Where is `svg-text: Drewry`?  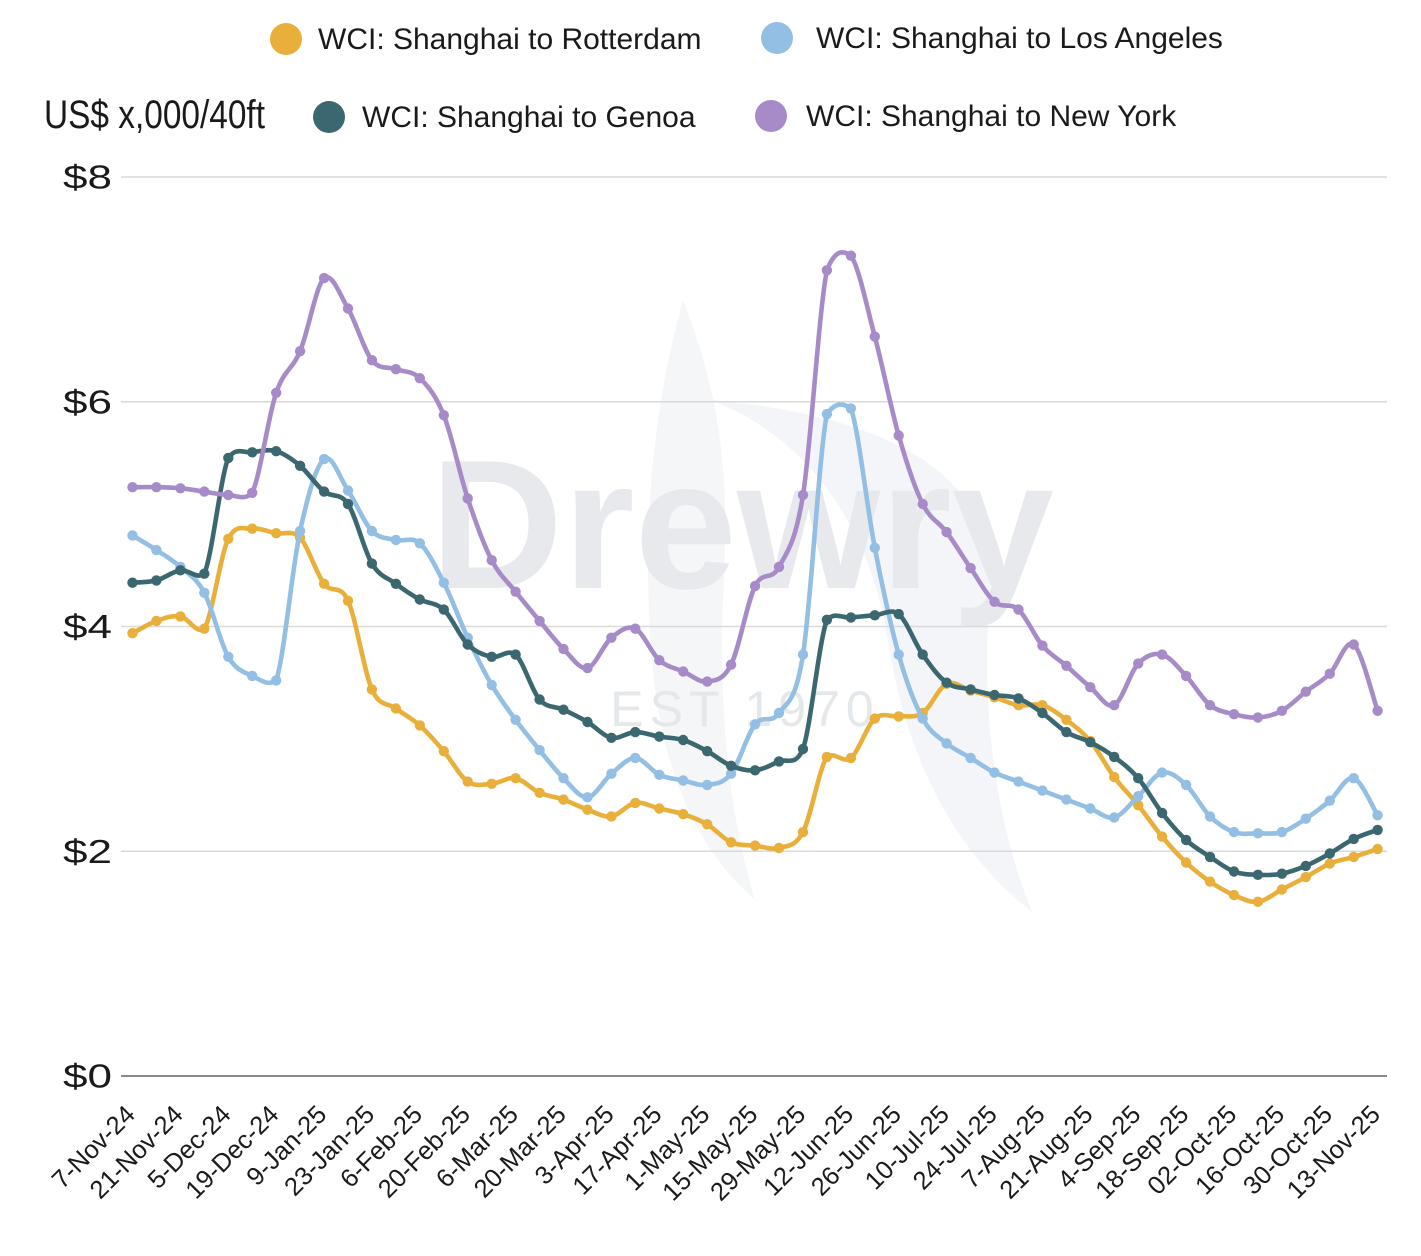 svg-text: Drewry is located at coordinates (742, 524).